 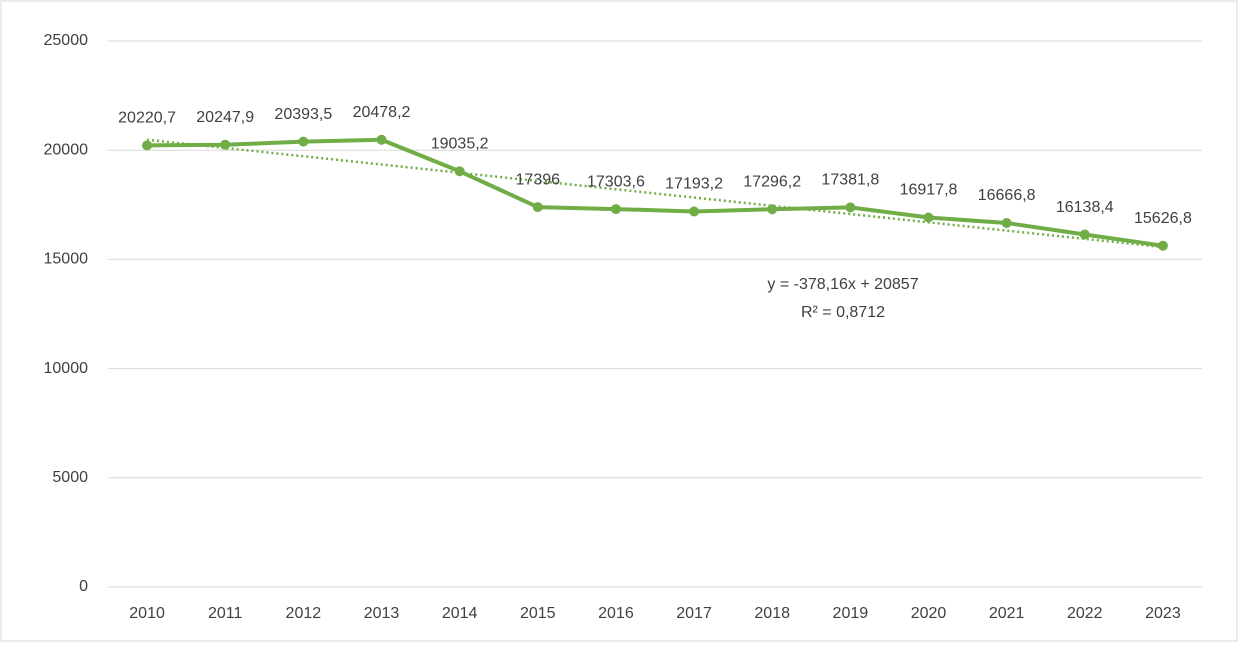 What do you see at coordinates (382, 613) in the screenshot?
I see `x-tick-label: 2013` at bounding box center [382, 613].